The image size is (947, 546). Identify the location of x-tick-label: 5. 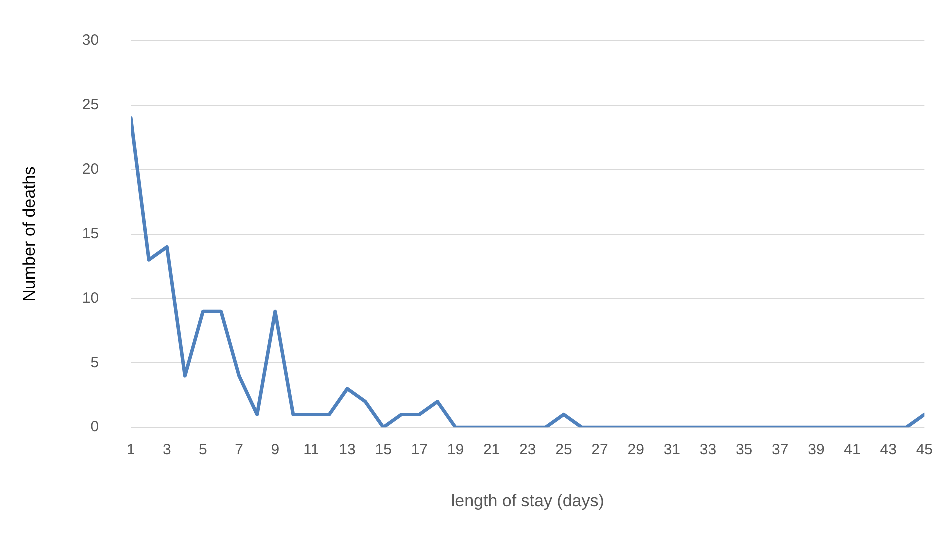
(203, 450).